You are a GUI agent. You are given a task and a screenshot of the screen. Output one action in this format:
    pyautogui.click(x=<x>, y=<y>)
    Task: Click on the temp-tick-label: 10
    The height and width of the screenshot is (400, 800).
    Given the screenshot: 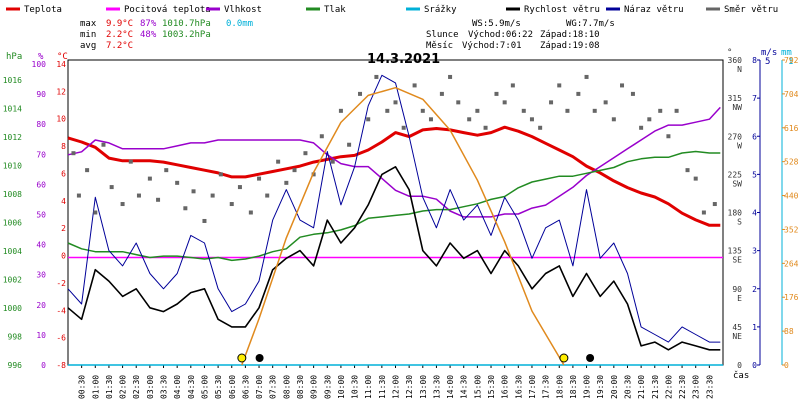 What is the action you would take?
    pyautogui.click(x=61, y=119)
    